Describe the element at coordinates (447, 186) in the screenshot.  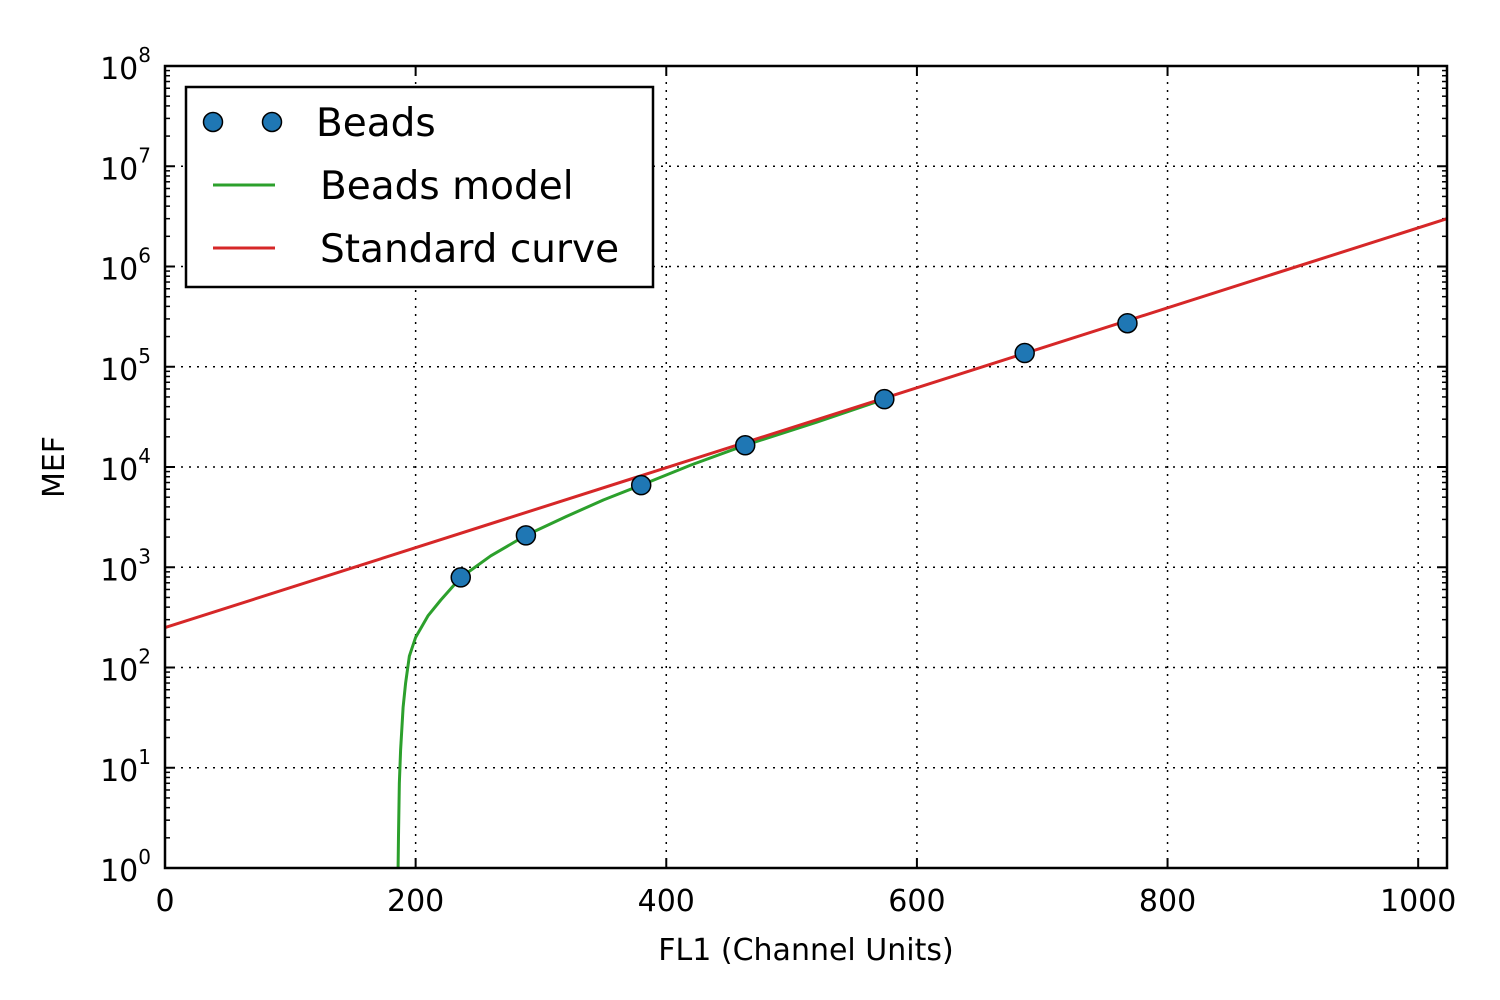
I see `legend-beads-model-label: Beads model` at that location.